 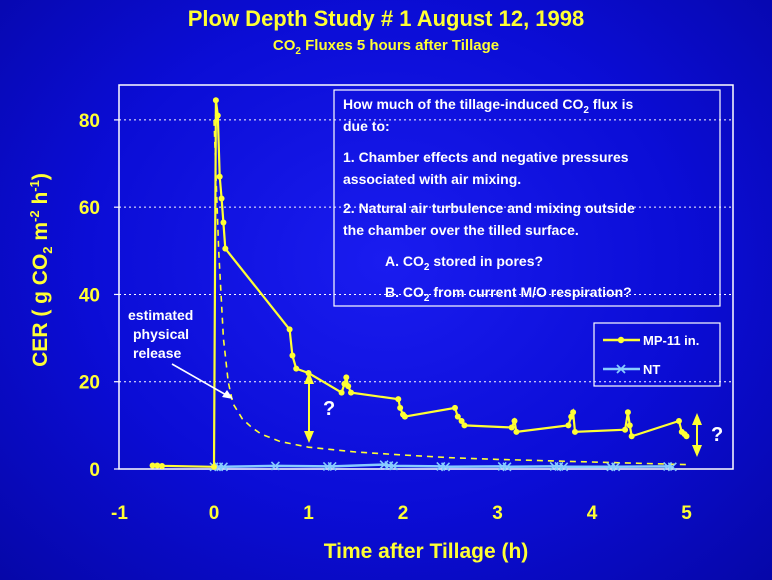 What do you see at coordinates (89, 121) in the screenshot?
I see `y-tick-label: 80` at bounding box center [89, 121].